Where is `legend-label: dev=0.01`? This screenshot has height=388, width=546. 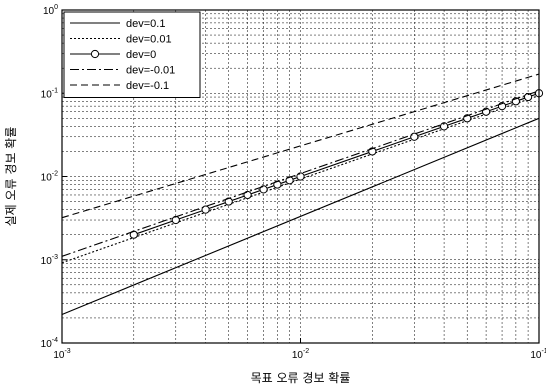 legend-label: dev=0.01 is located at coordinates (149, 40).